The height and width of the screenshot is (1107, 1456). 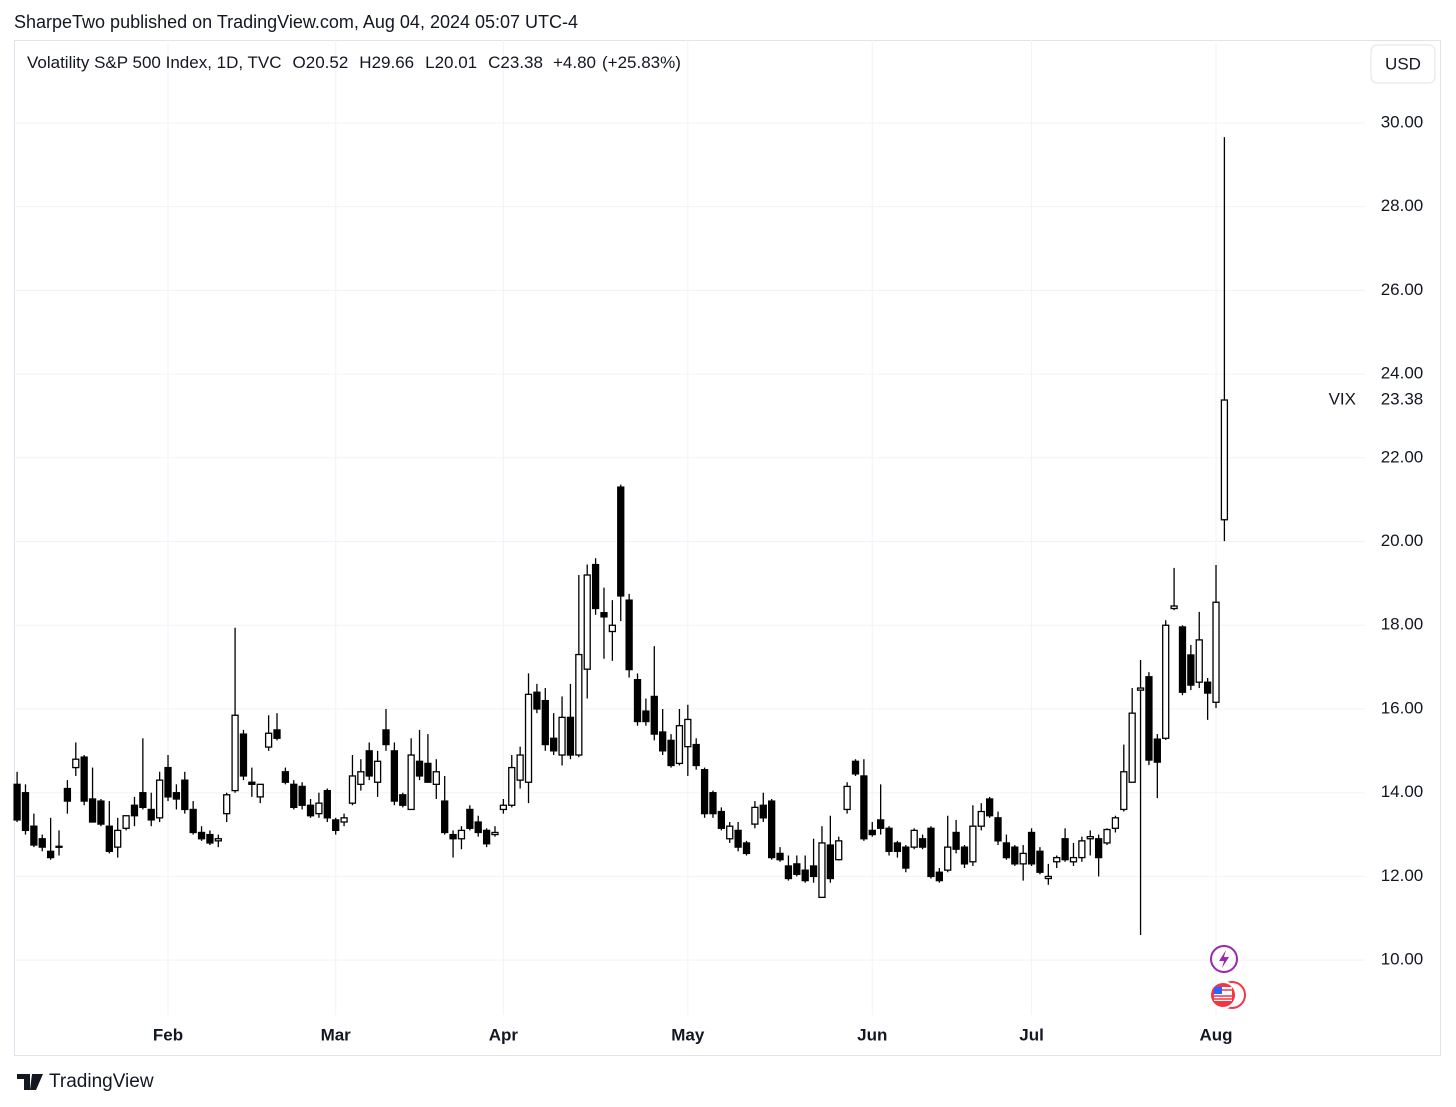 I want to click on y-tick-label: 22.00, so click(x=1402, y=456).